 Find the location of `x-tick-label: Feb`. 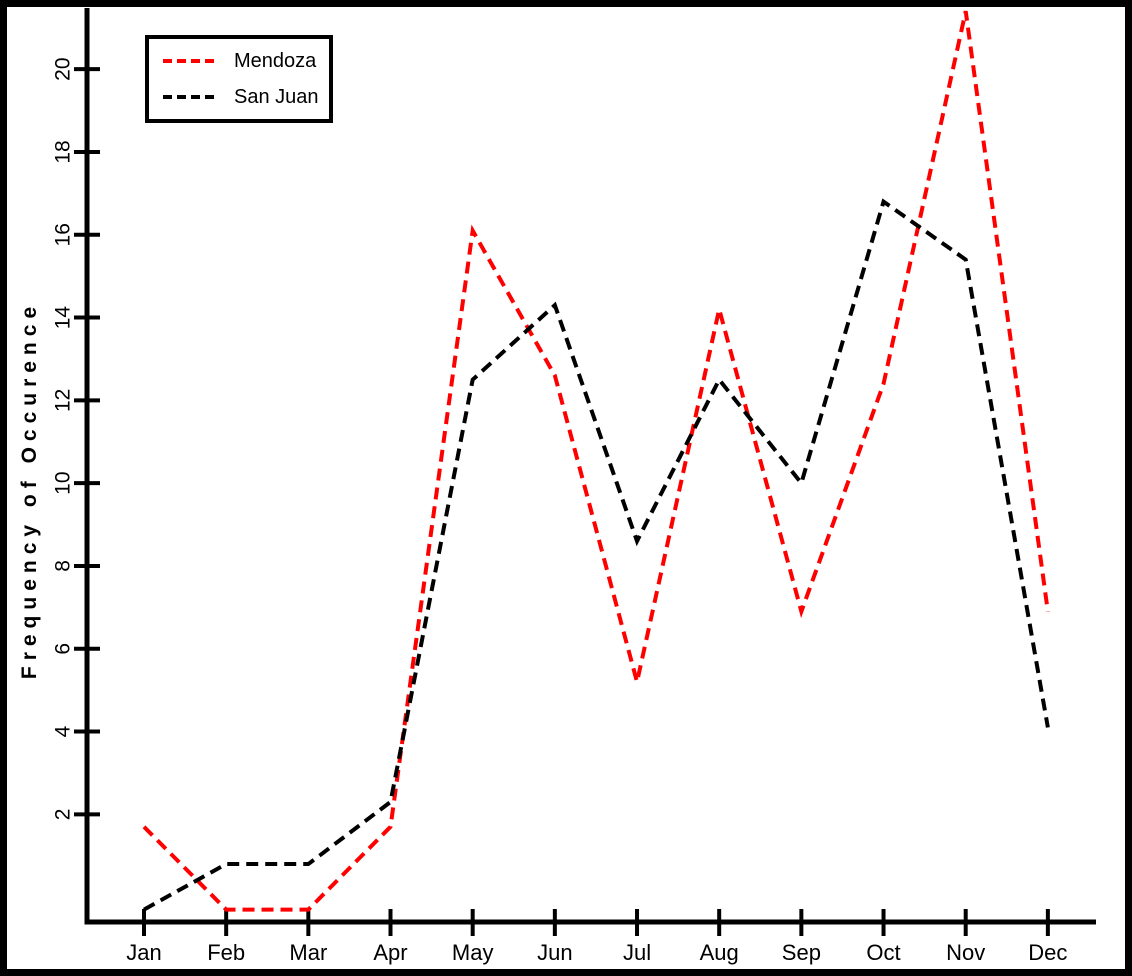

x-tick-label: Feb is located at coordinates (226, 952).